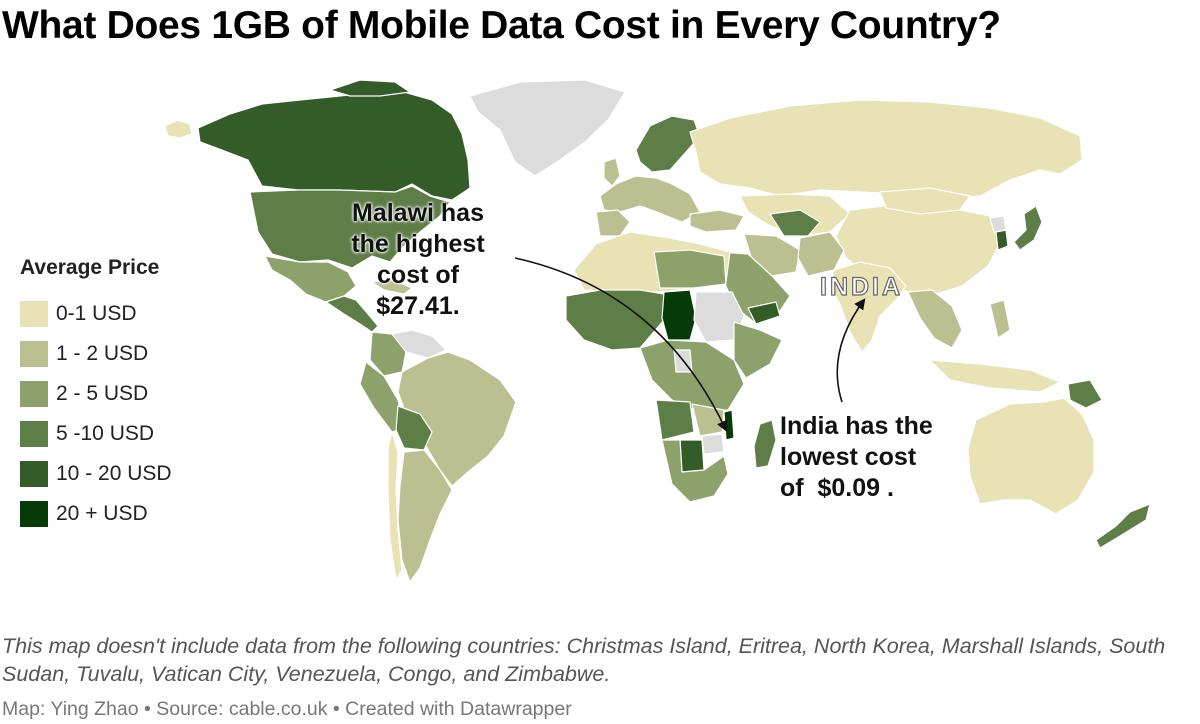 The height and width of the screenshot is (724, 1200). What do you see at coordinates (90, 267) in the screenshot?
I see `legend-title: Average Price` at bounding box center [90, 267].